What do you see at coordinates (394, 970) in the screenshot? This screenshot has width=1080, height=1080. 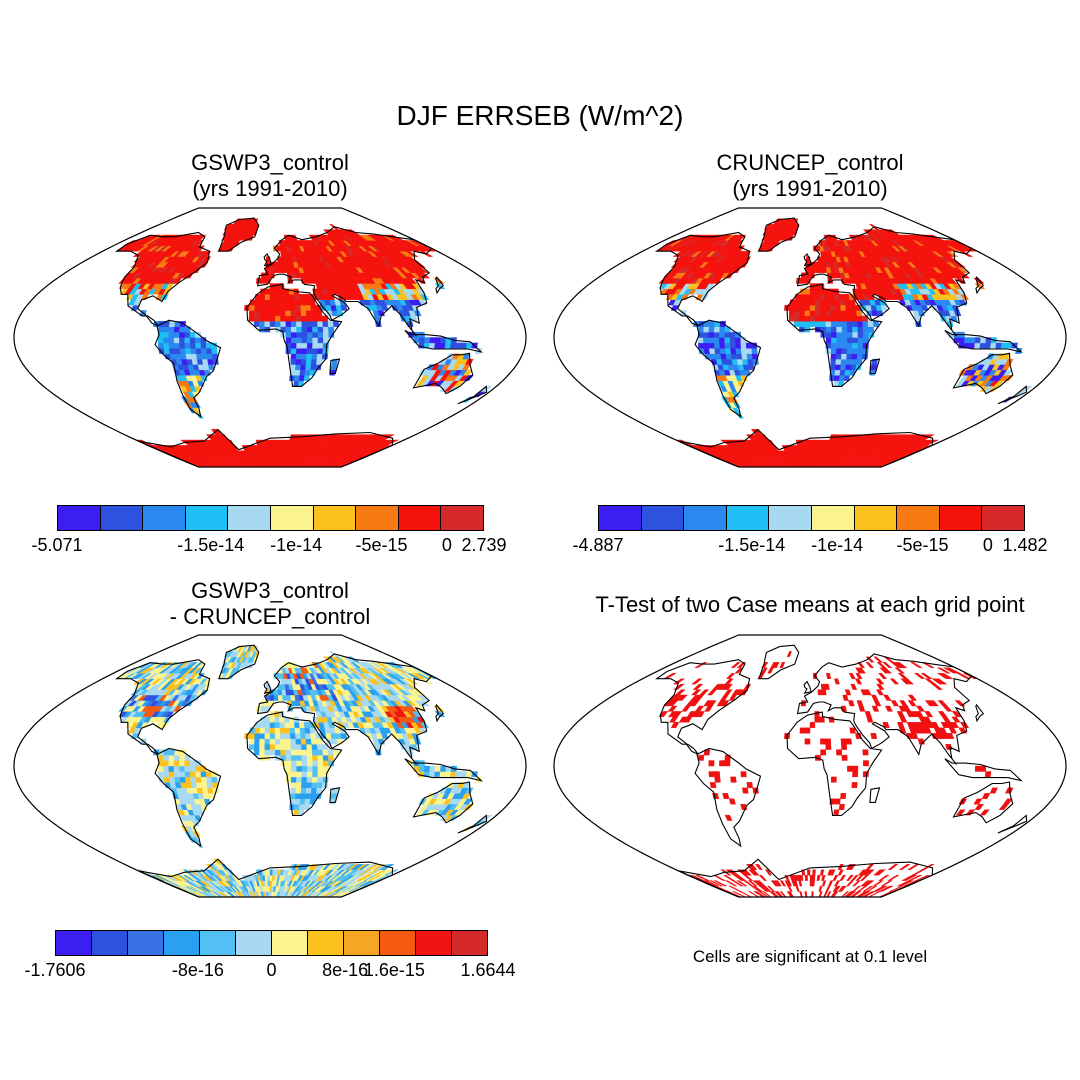 I see `colorbar-tick-label: 1.6e-15` at bounding box center [394, 970].